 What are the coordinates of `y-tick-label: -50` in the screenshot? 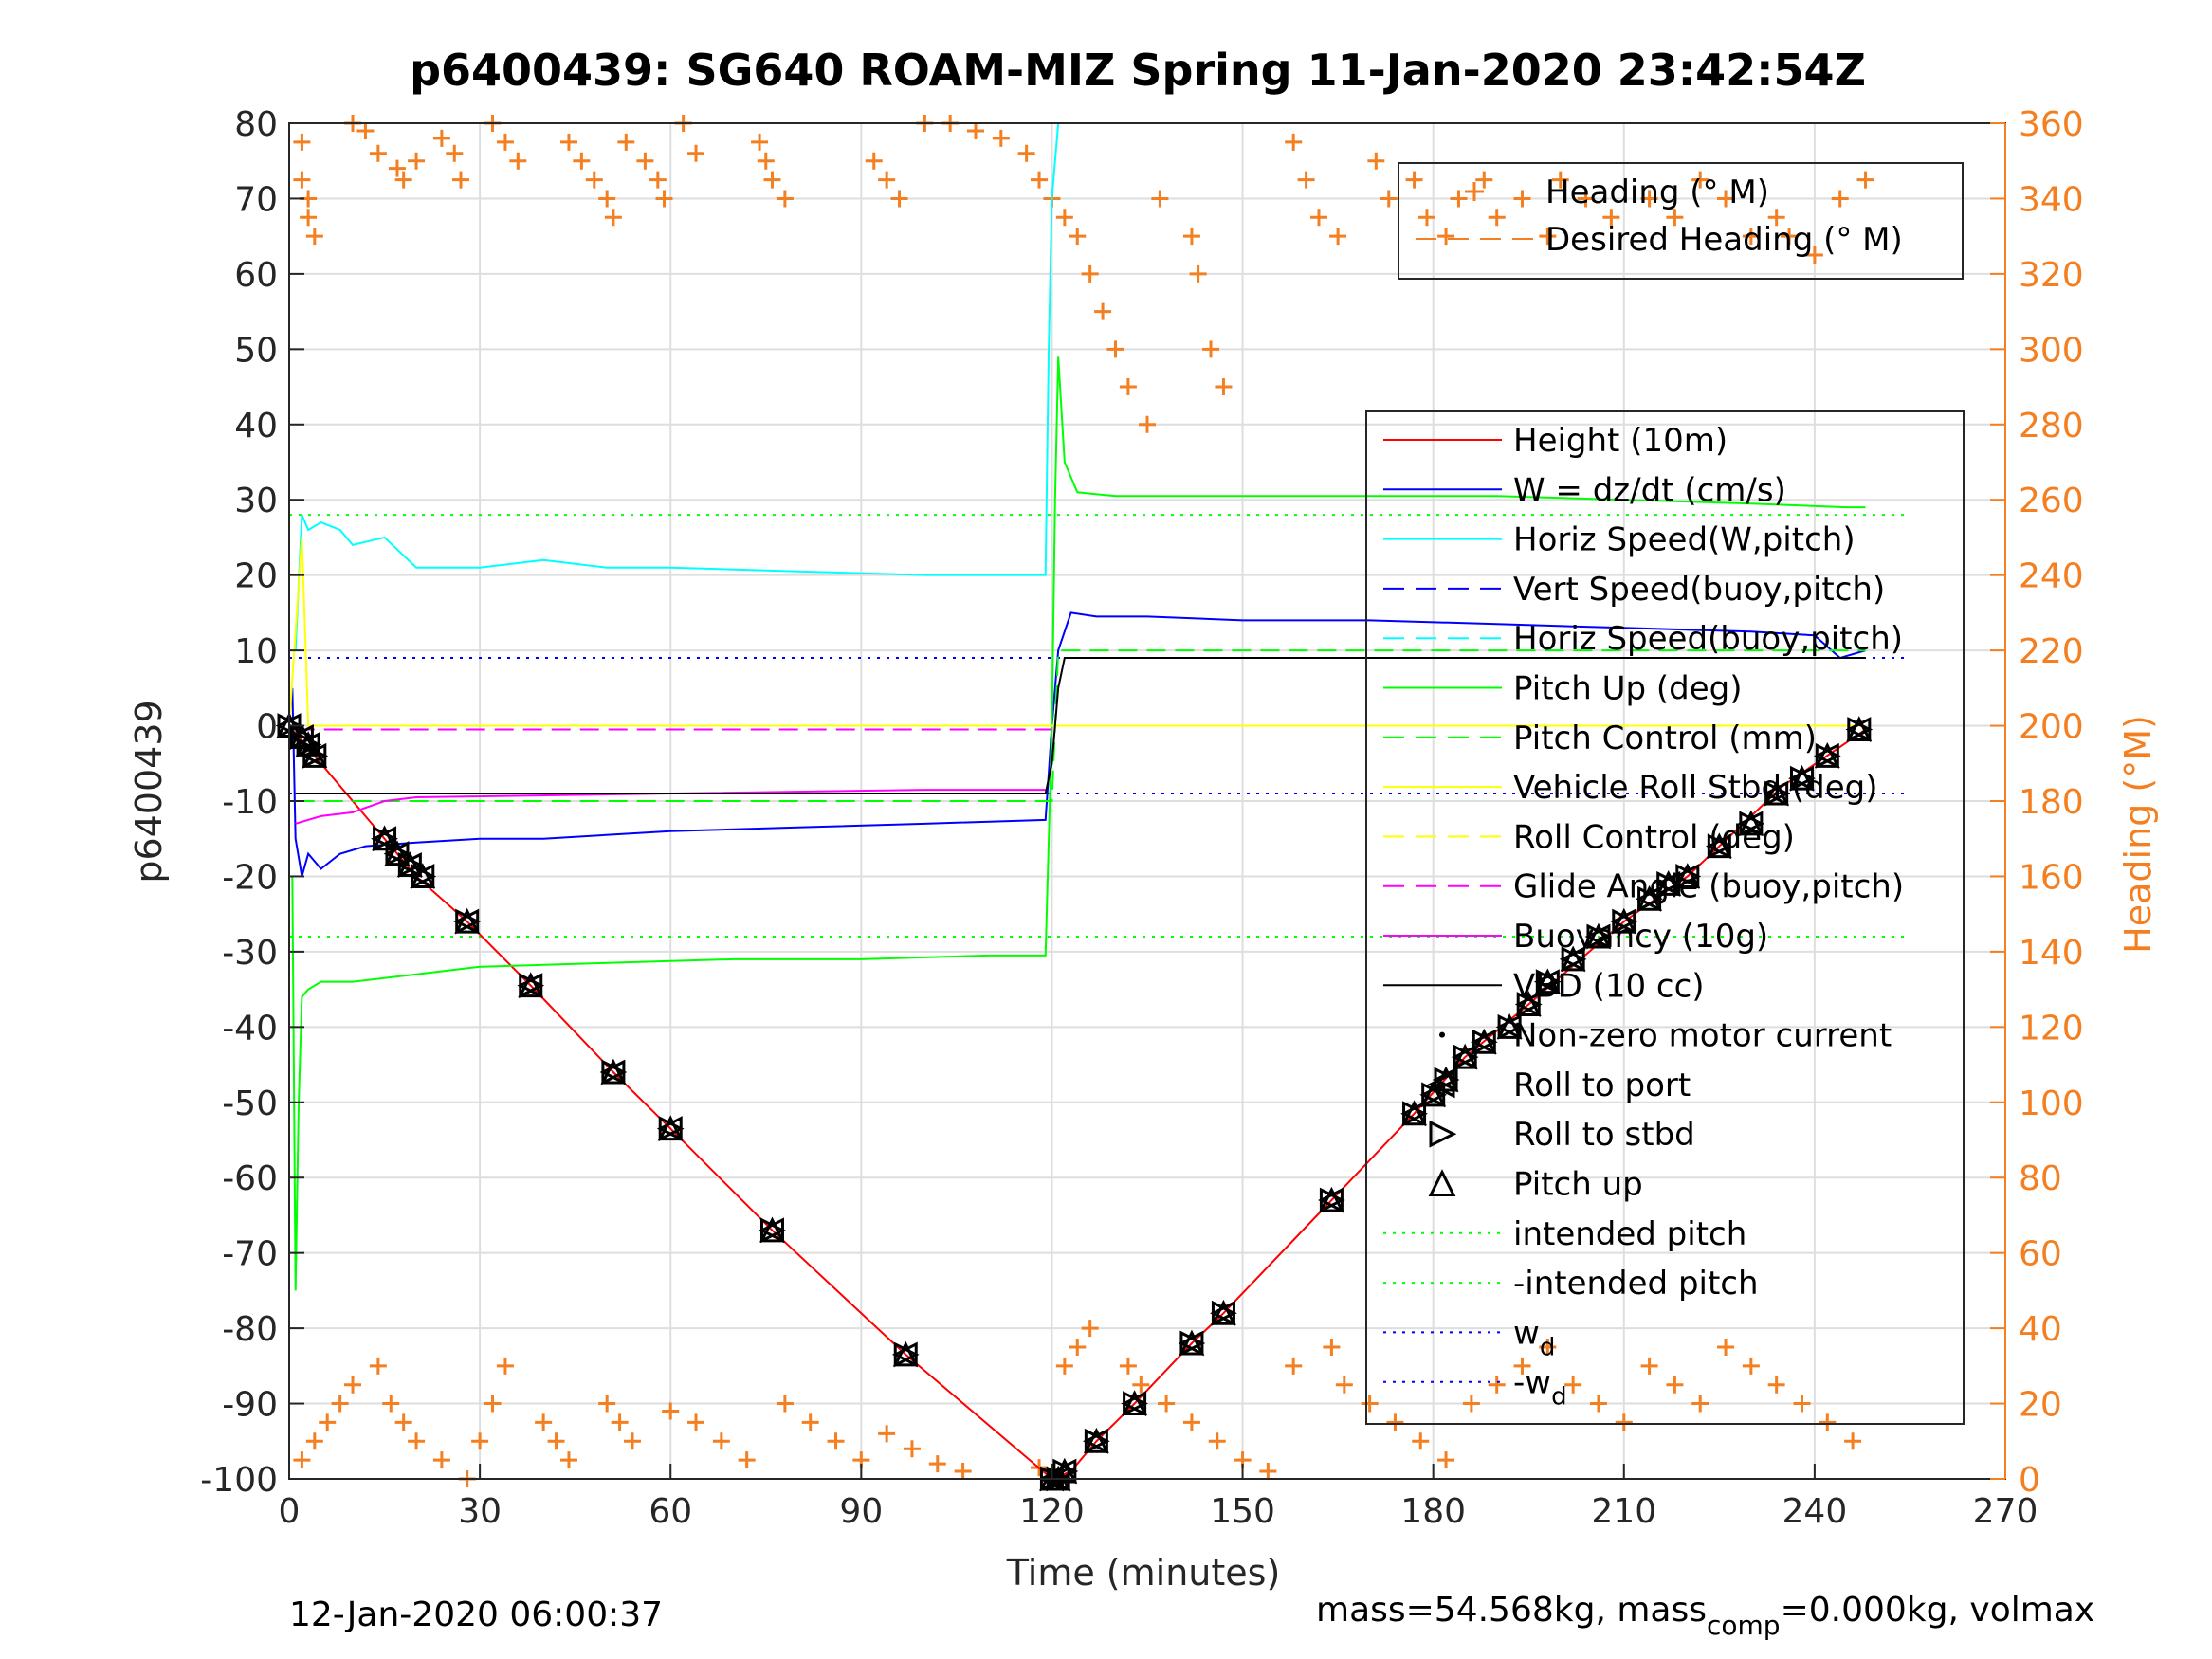 It's located at (250, 1104).